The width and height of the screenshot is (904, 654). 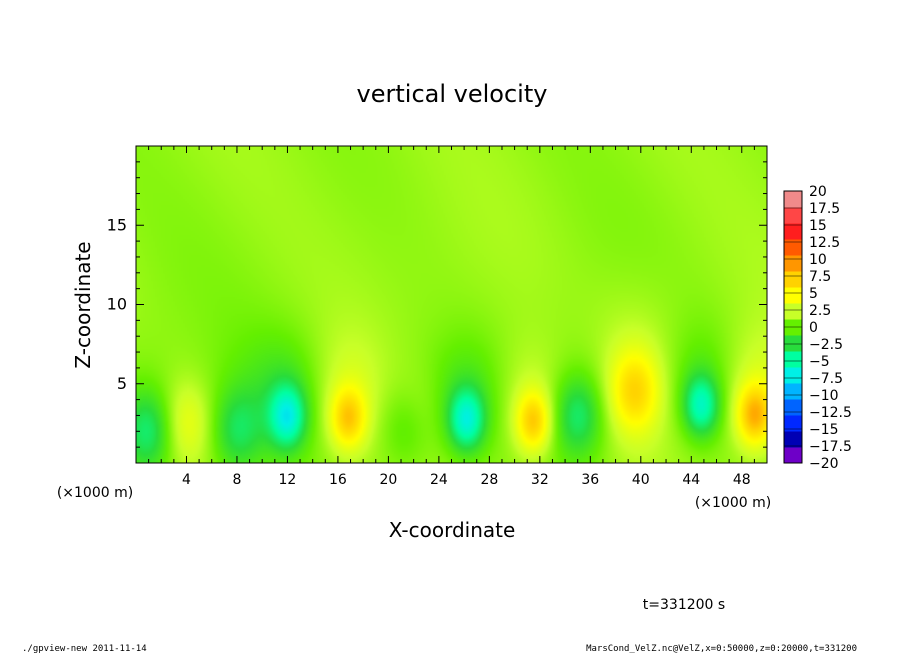 I want to click on colorbar-label: −7.5, so click(x=826, y=379).